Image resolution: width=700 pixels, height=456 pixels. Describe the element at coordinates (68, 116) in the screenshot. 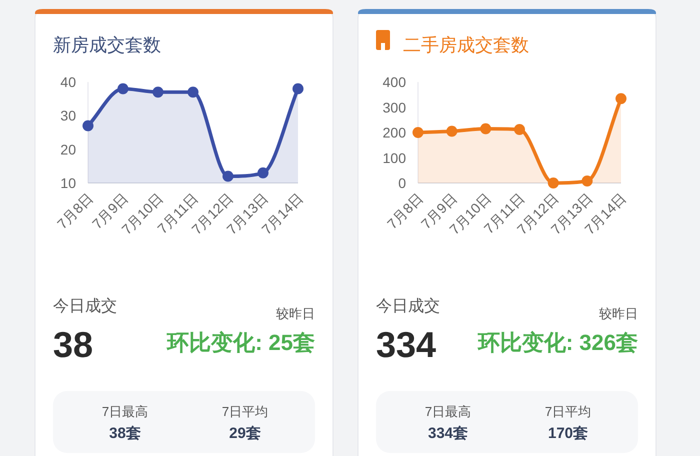

I see `y-tick-label: 30` at that location.